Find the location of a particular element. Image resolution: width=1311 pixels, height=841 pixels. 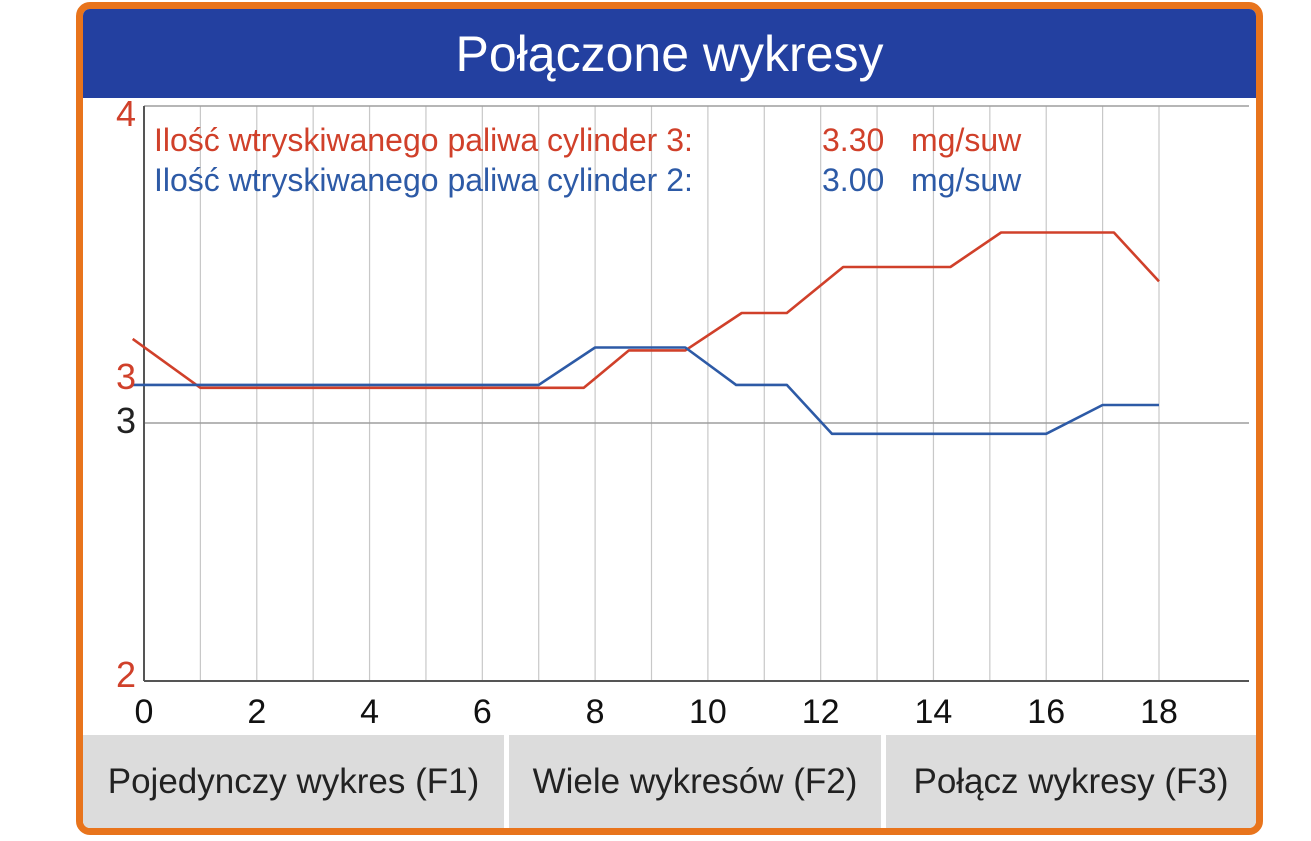

combine-charts-button: Połącz wykresy (F3) is located at coordinates (1071, 781).